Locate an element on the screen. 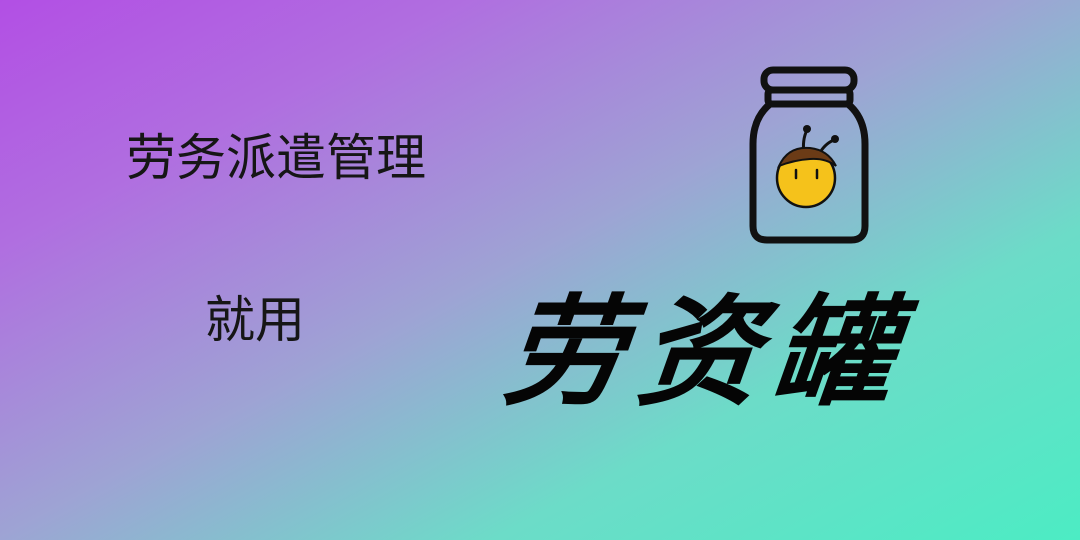  tagline-line-1: 劳务派遣管理 is located at coordinates (276, 158).